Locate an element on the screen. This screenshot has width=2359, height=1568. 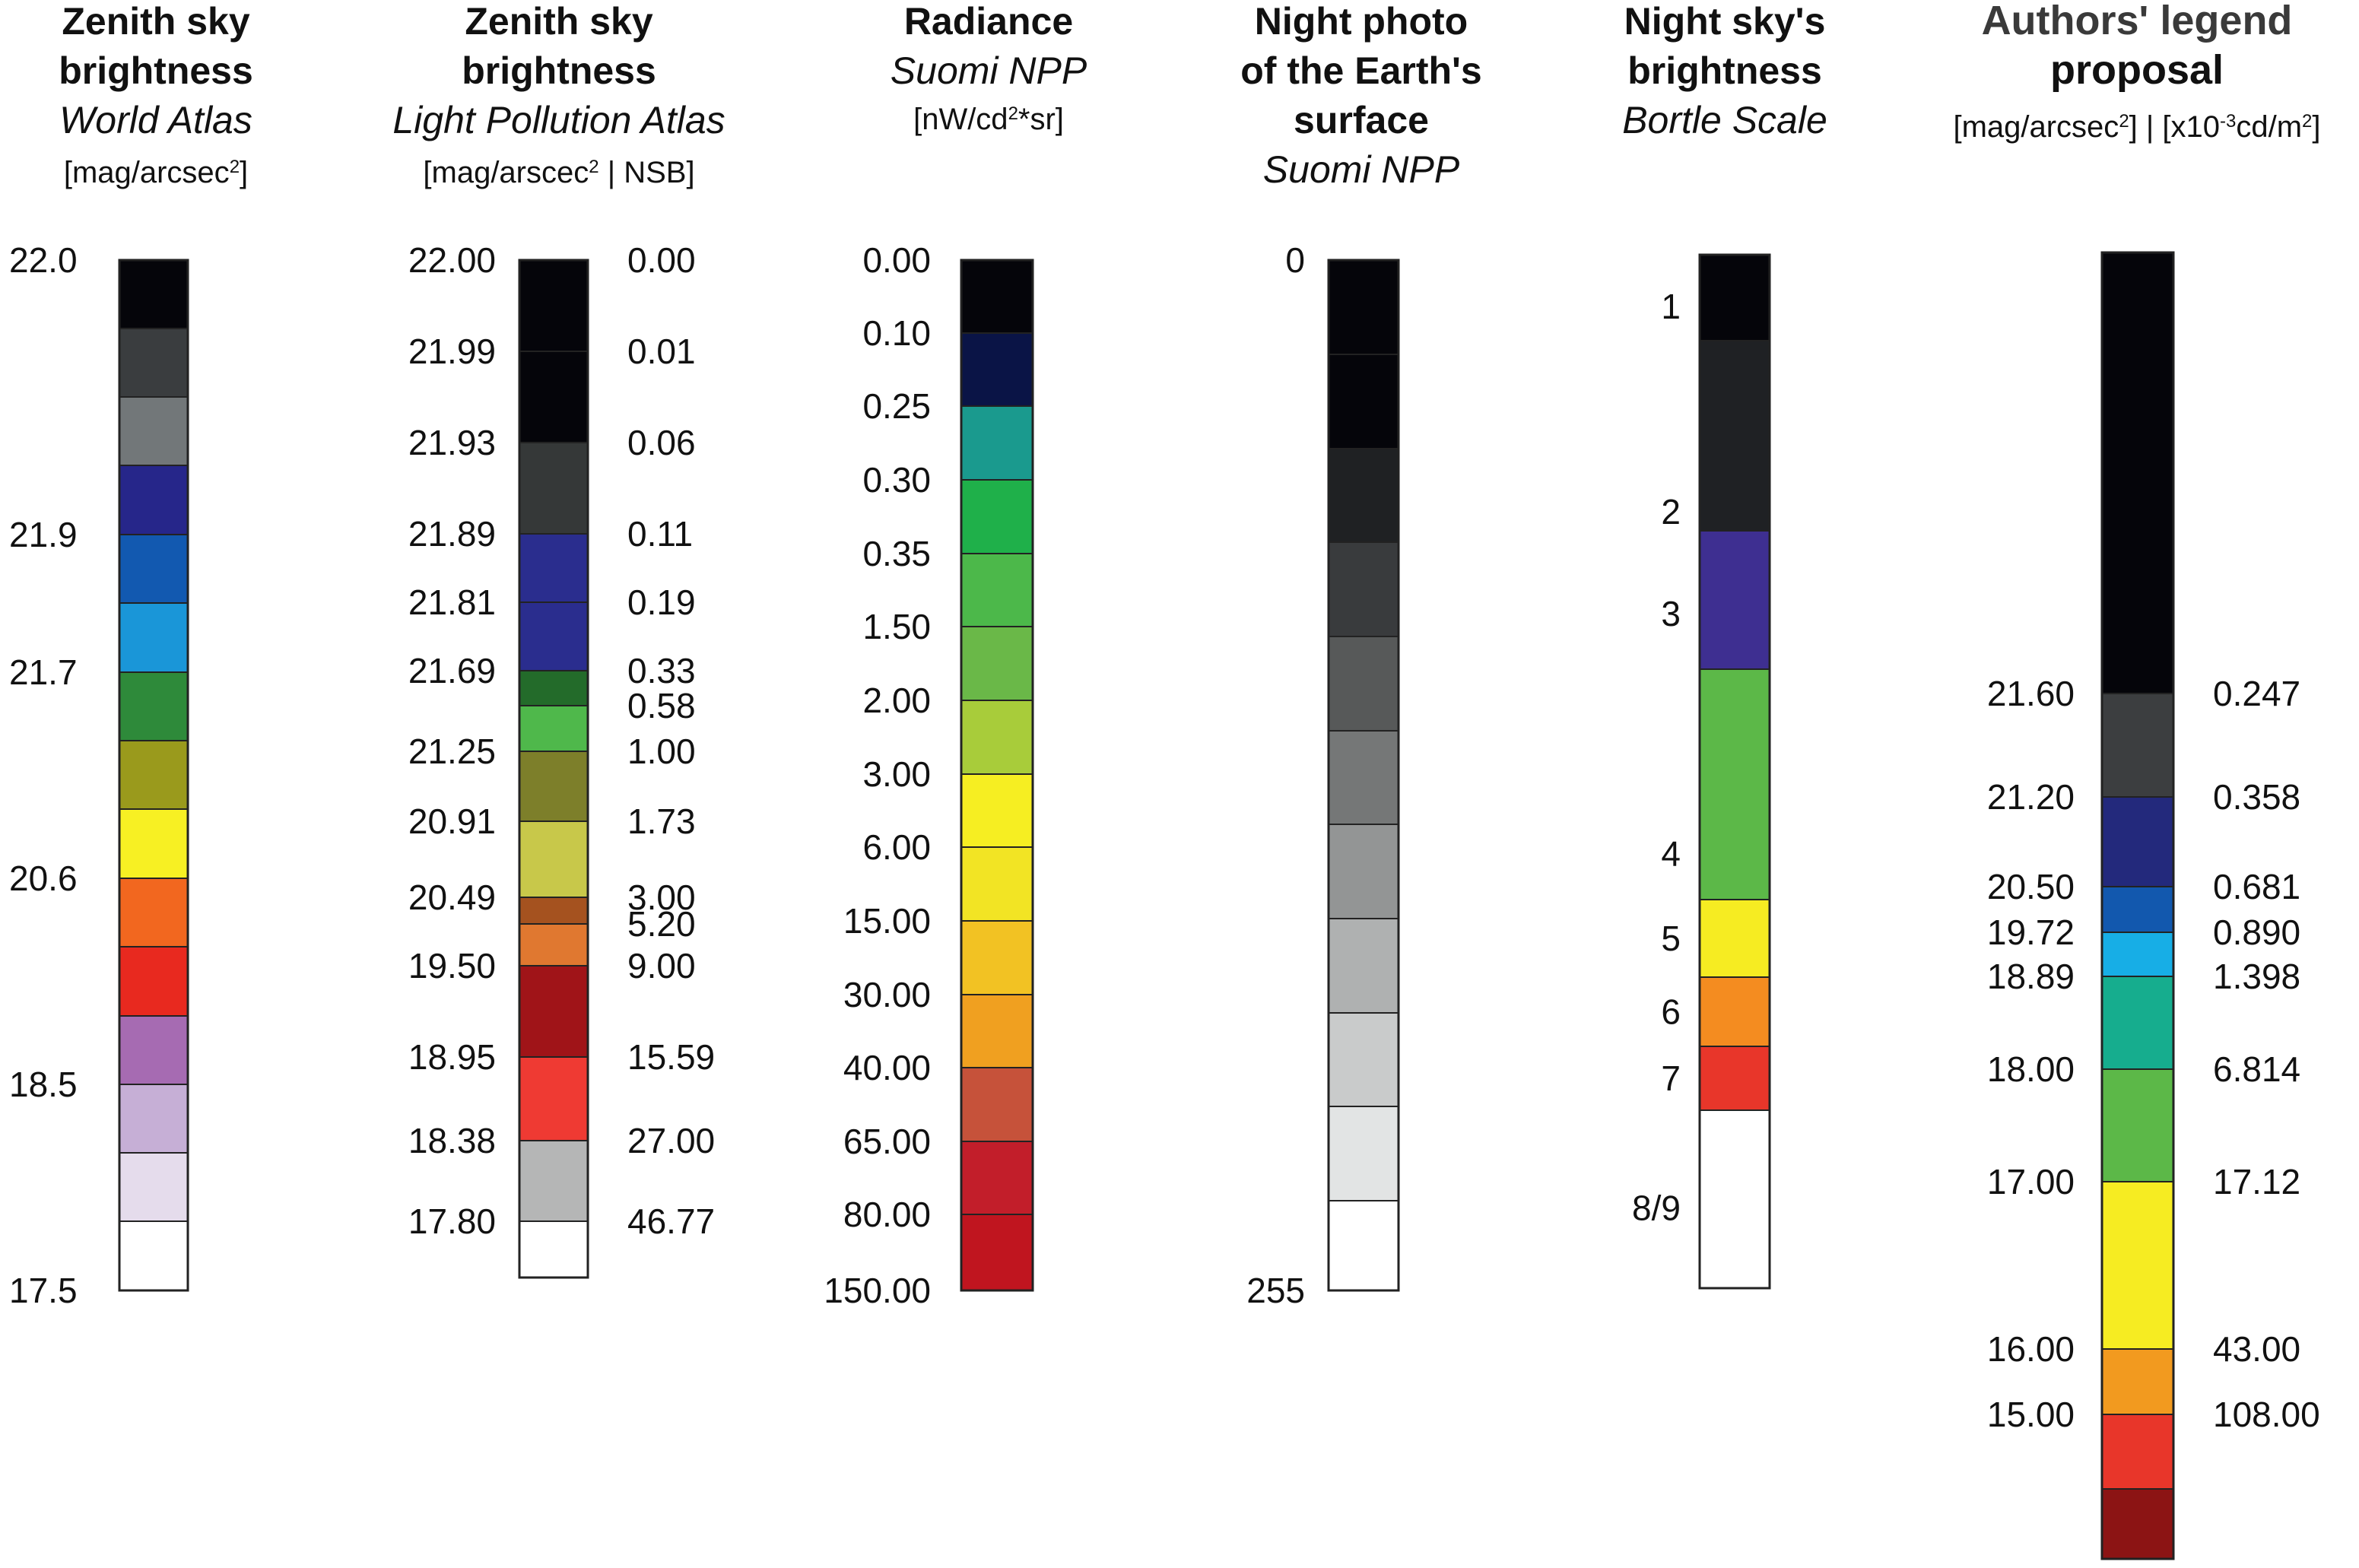
unit-text: [mag/arscec is located at coordinates (506, 173).